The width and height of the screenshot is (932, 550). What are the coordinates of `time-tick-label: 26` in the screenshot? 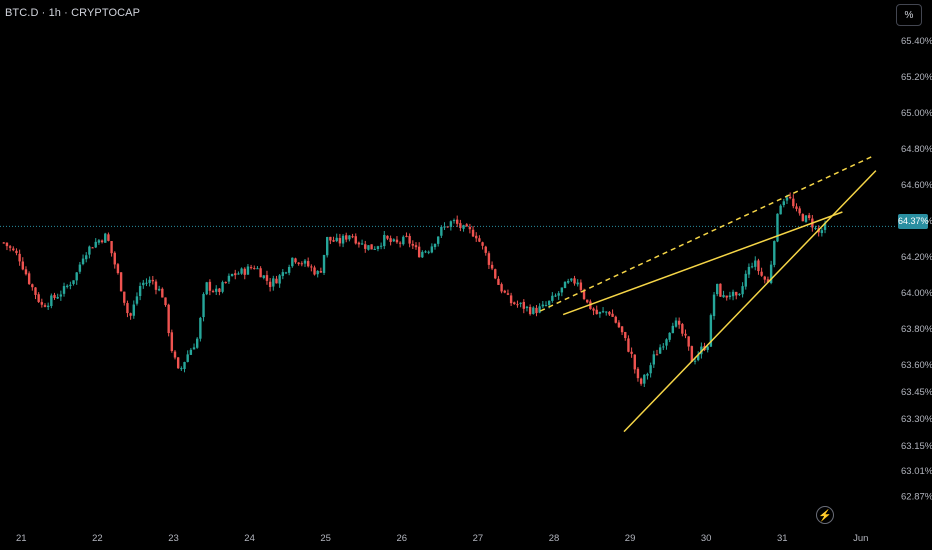 It's located at (402, 538).